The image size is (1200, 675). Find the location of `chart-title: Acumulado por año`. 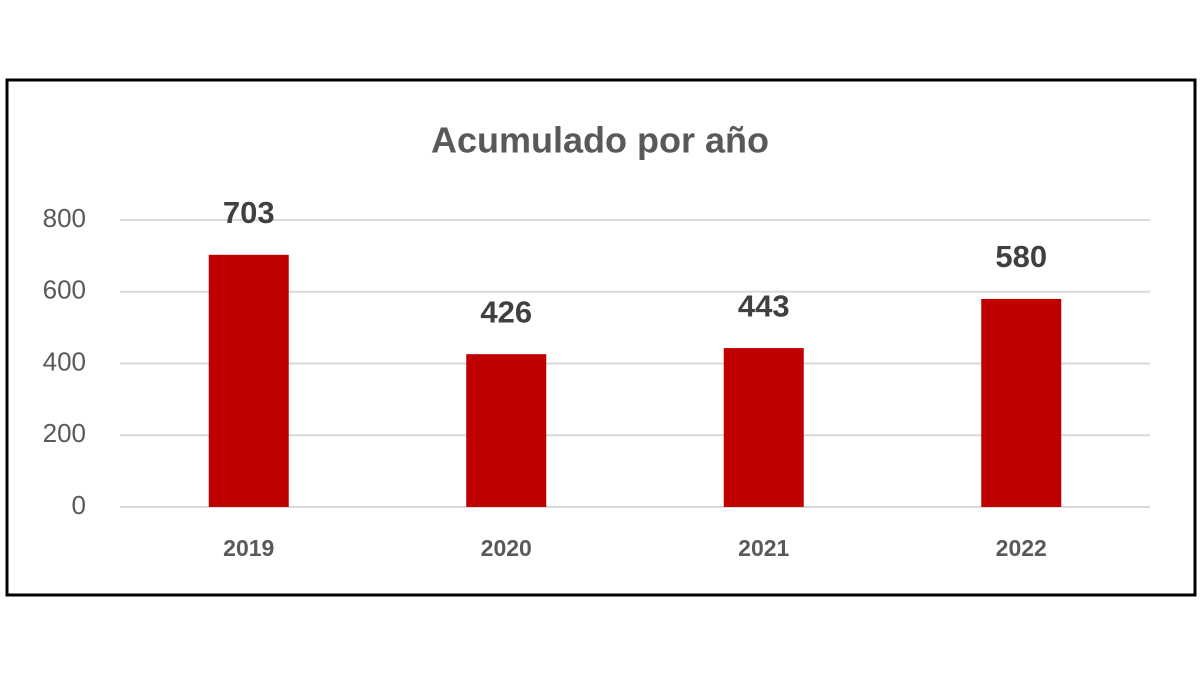

chart-title: Acumulado por año is located at coordinates (600, 140).